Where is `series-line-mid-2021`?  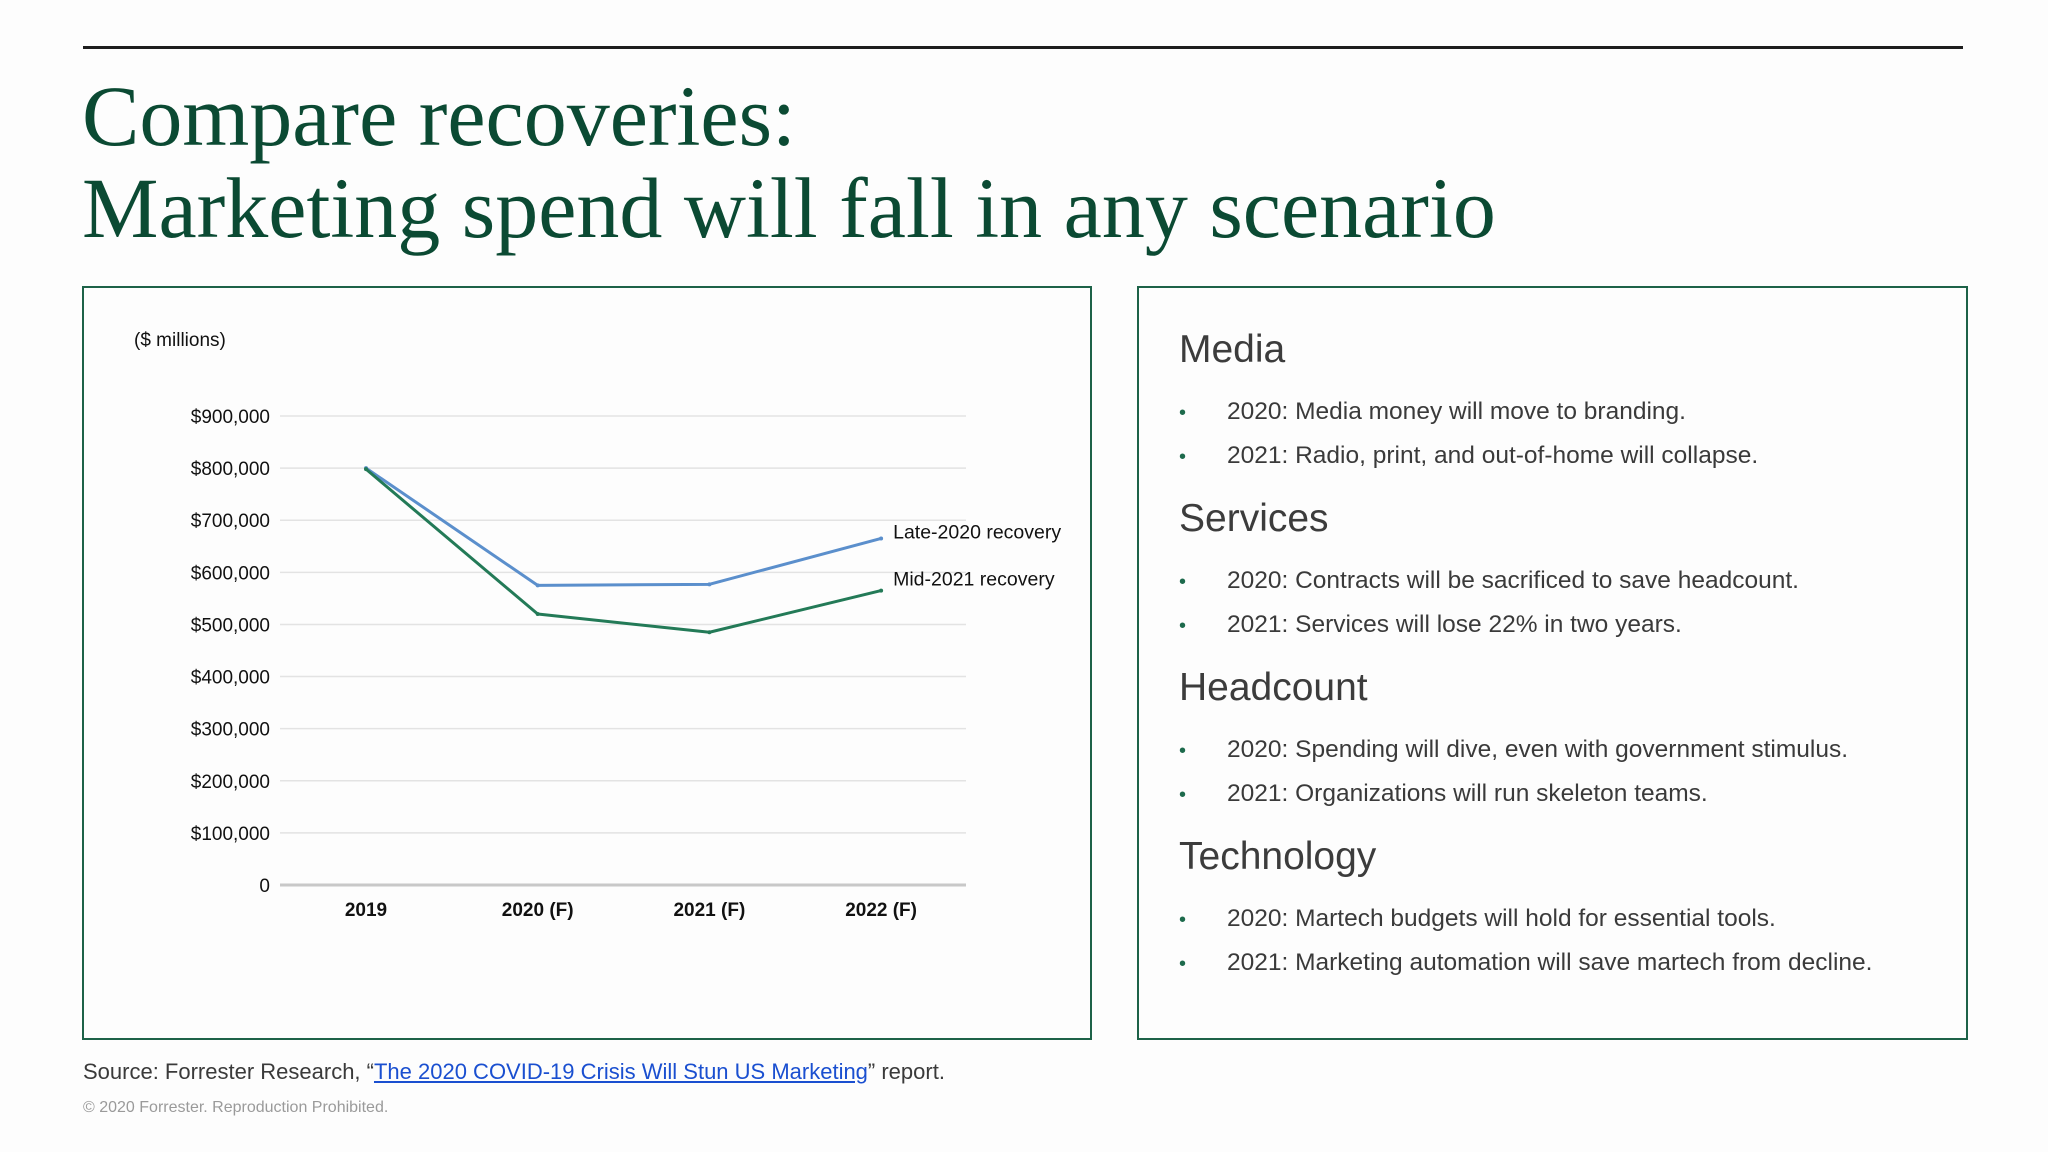 series-line-mid-2021 is located at coordinates (623, 550).